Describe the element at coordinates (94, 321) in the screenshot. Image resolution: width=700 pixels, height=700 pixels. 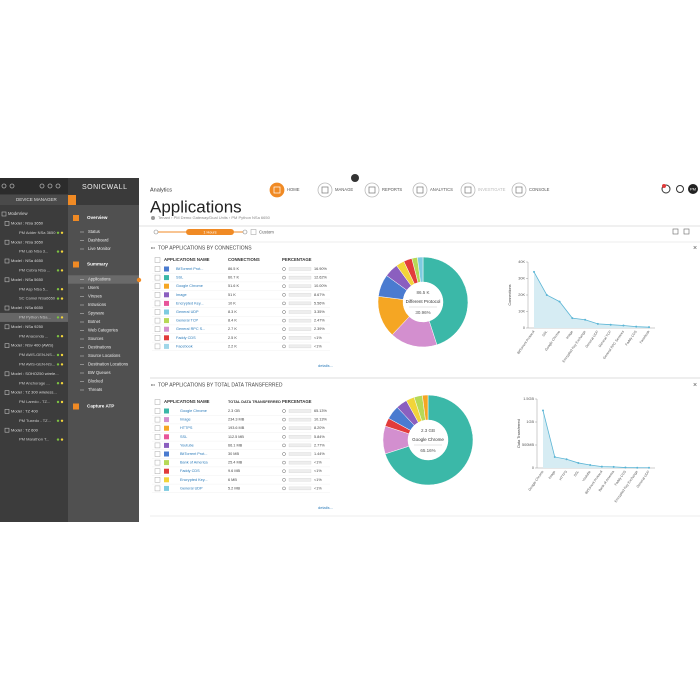
I see `nav-item: Botnet` at that location.